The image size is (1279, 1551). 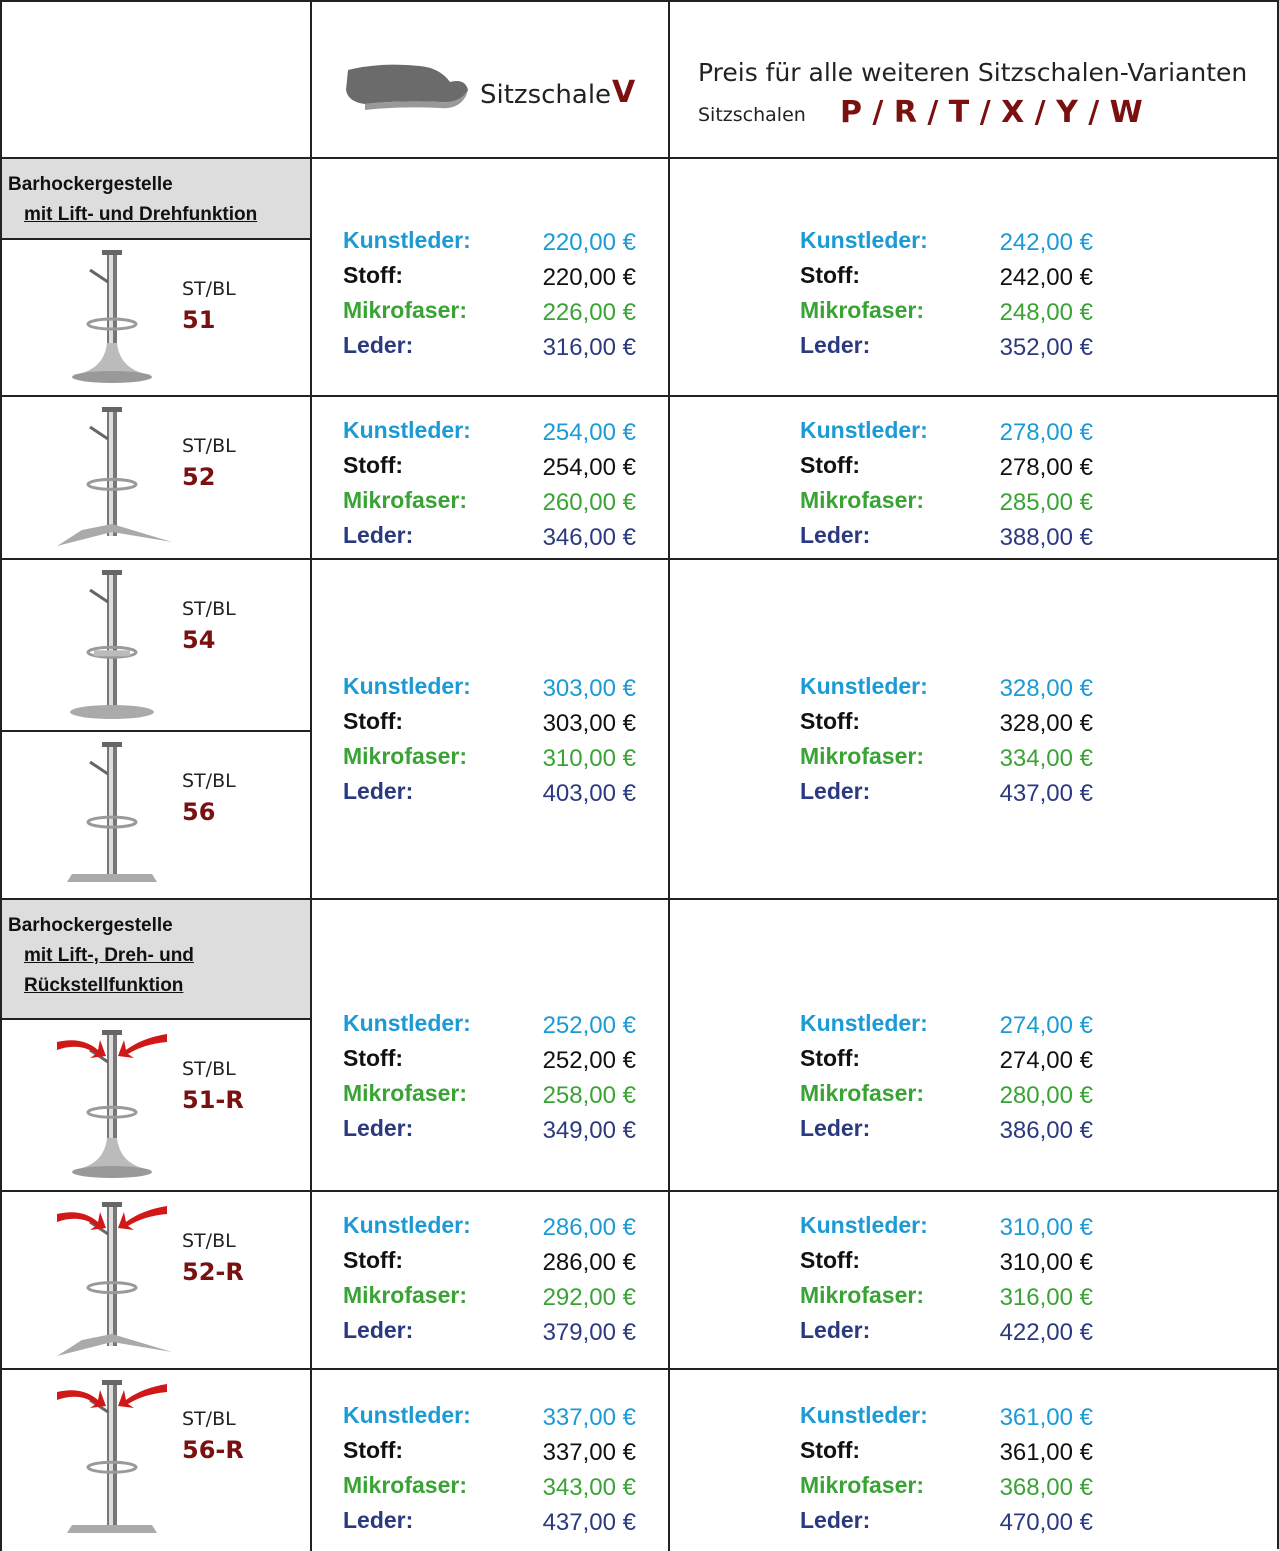 I want to click on price: 292,00 €, so click(x=589, y=1297).